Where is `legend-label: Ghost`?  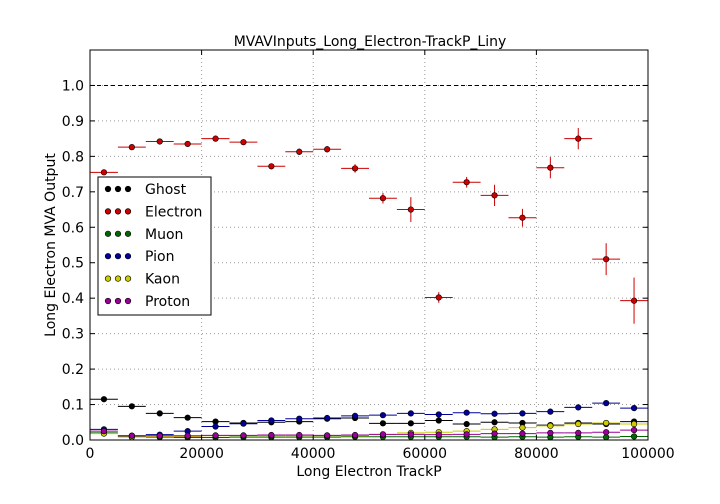
legend-label: Ghost is located at coordinates (166, 190).